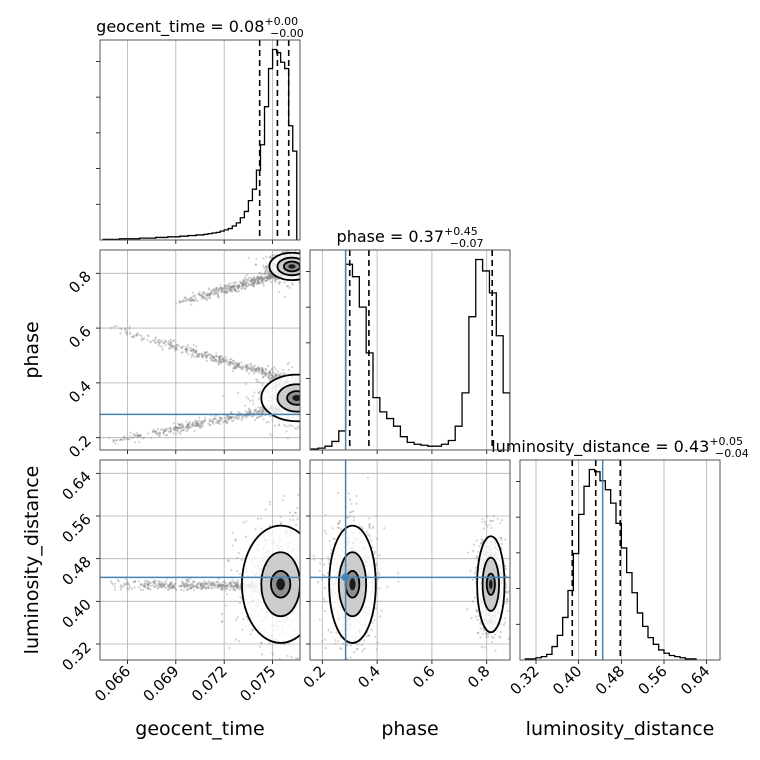 Image resolution: width=760 pixels, height=760 pixels. Describe the element at coordinates (200, 144) in the screenshot. I see `histogram-geocent-time` at that location.